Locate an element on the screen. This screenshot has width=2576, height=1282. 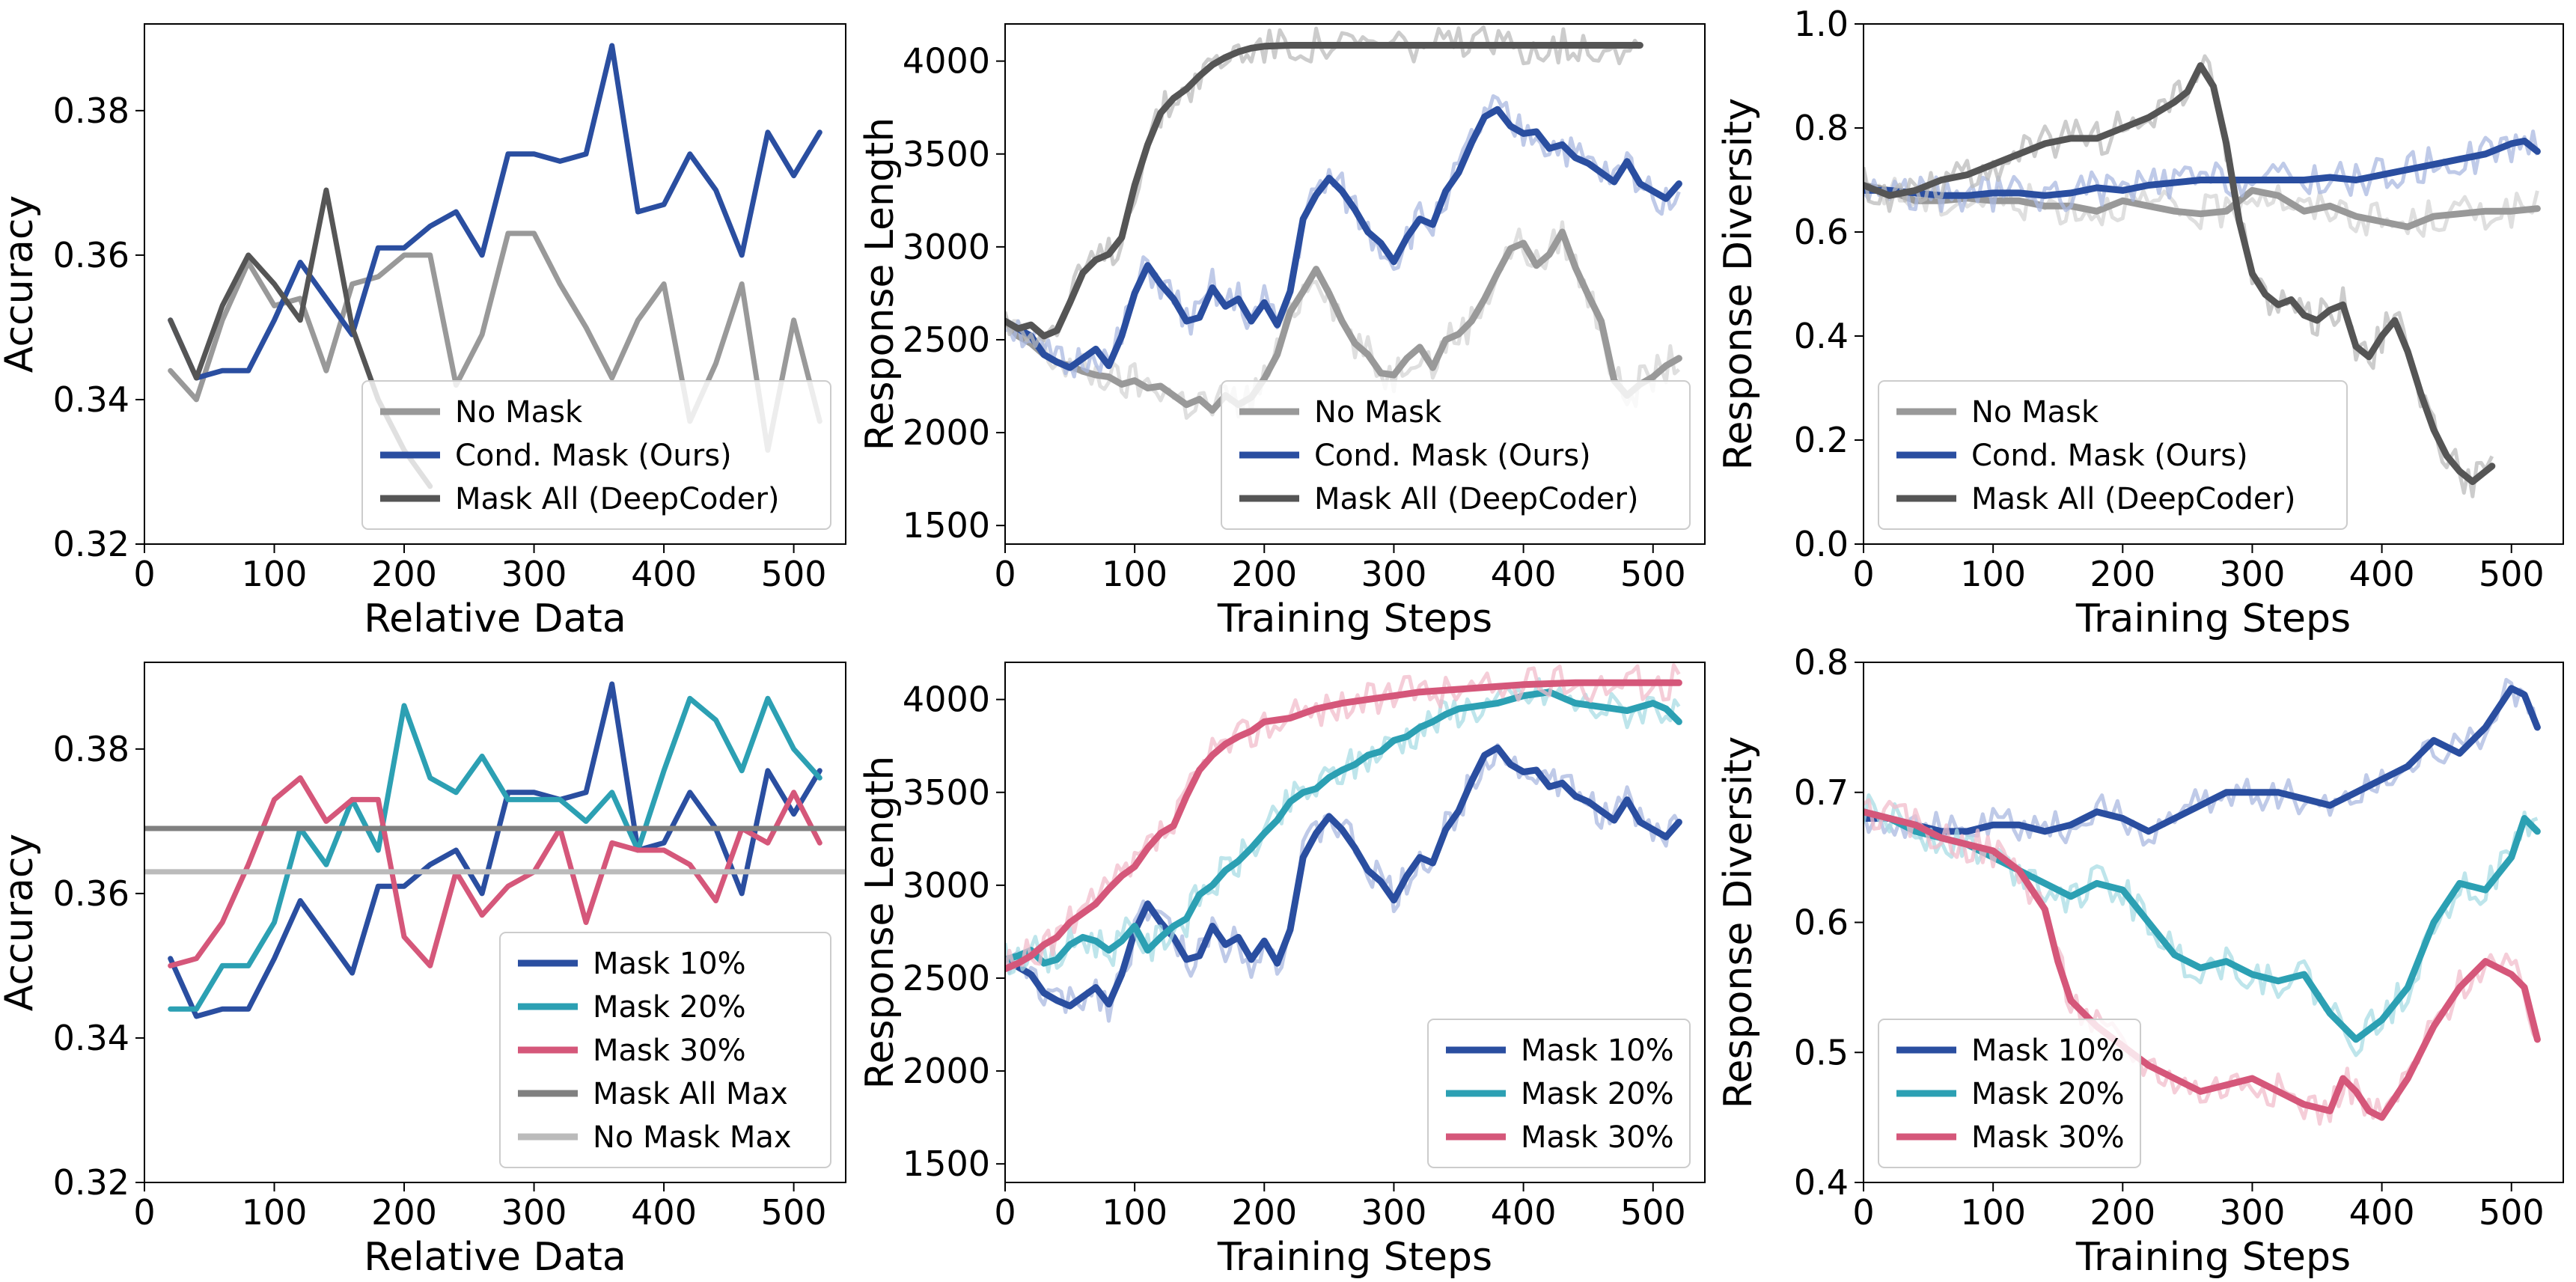
y-tick-label: 0.32 is located at coordinates (91, 544).